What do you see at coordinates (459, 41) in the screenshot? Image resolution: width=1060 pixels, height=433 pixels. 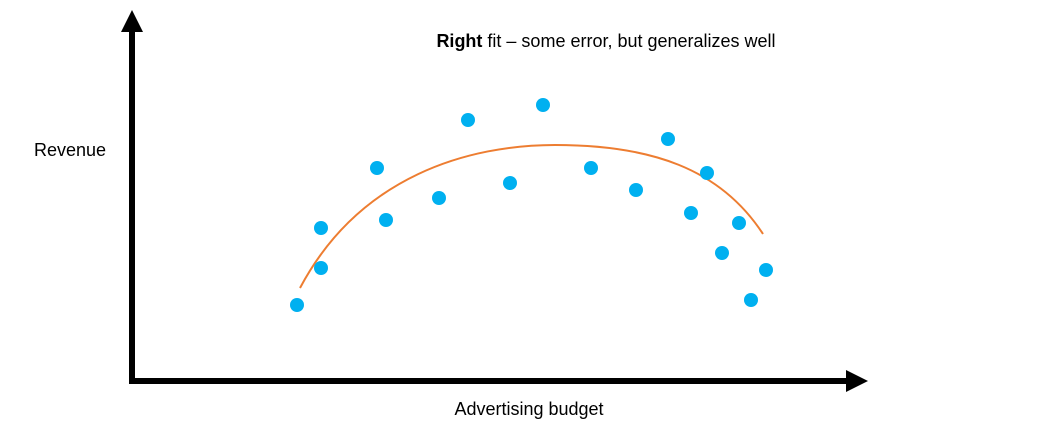 I see `title-bold: Right` at bounding box center [459, 41].